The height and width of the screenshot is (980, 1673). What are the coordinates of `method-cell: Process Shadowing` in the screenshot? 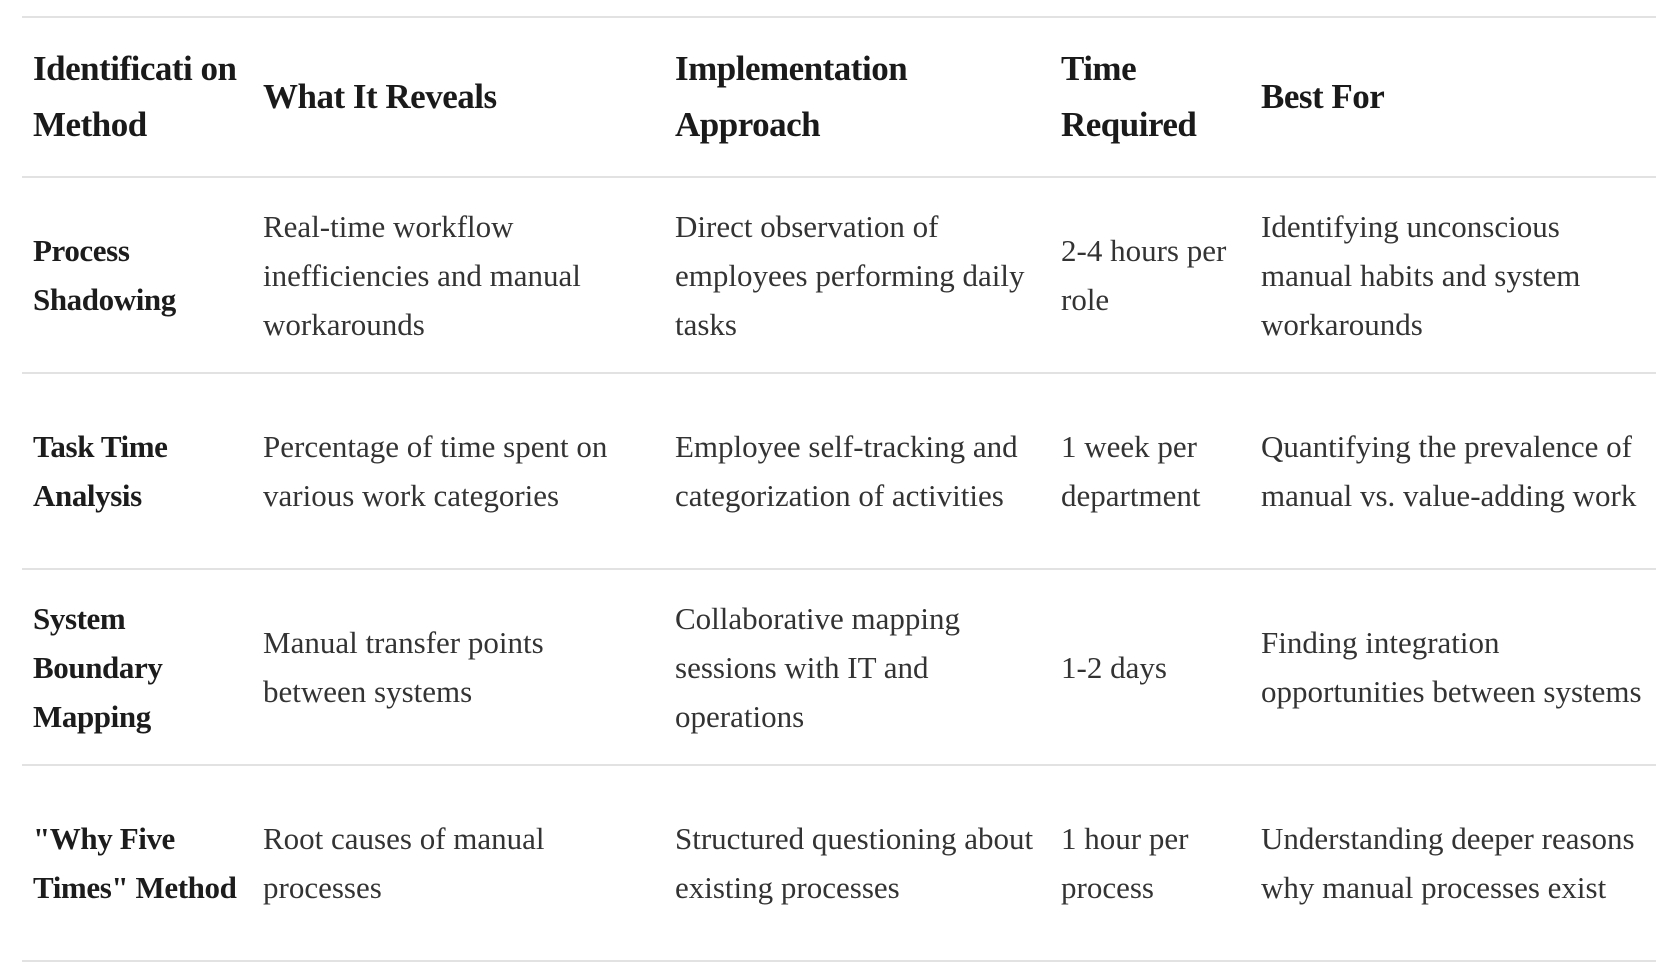 It's located at (137, 275).